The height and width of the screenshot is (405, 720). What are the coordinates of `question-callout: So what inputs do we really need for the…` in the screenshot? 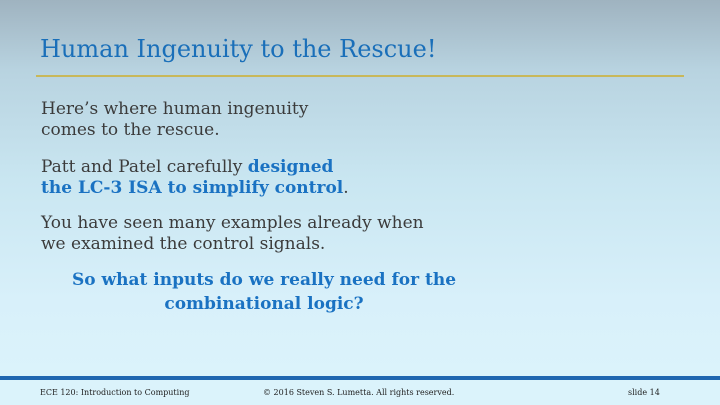 It's located at (264, 292).